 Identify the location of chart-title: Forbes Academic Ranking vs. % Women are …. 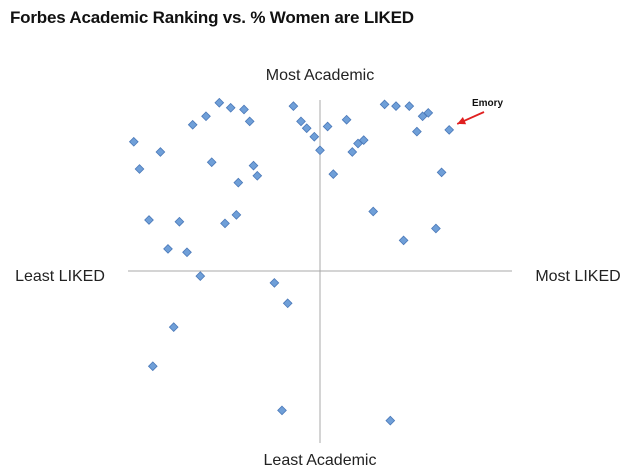
(212, 17).